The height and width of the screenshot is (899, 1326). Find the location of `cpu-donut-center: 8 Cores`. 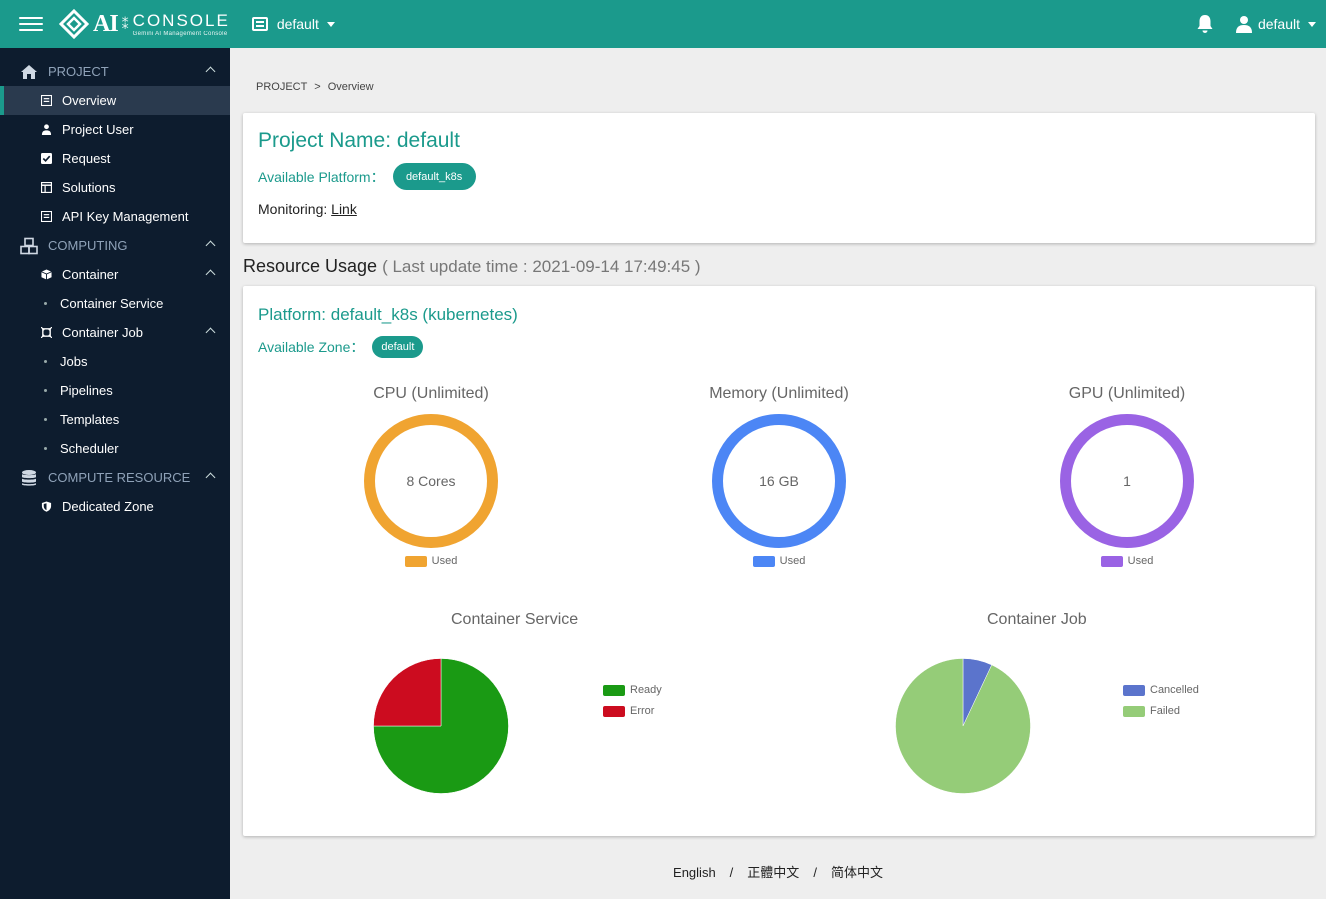

cpu-donut-center: 8 Cores is located at coordinates (430, 481).